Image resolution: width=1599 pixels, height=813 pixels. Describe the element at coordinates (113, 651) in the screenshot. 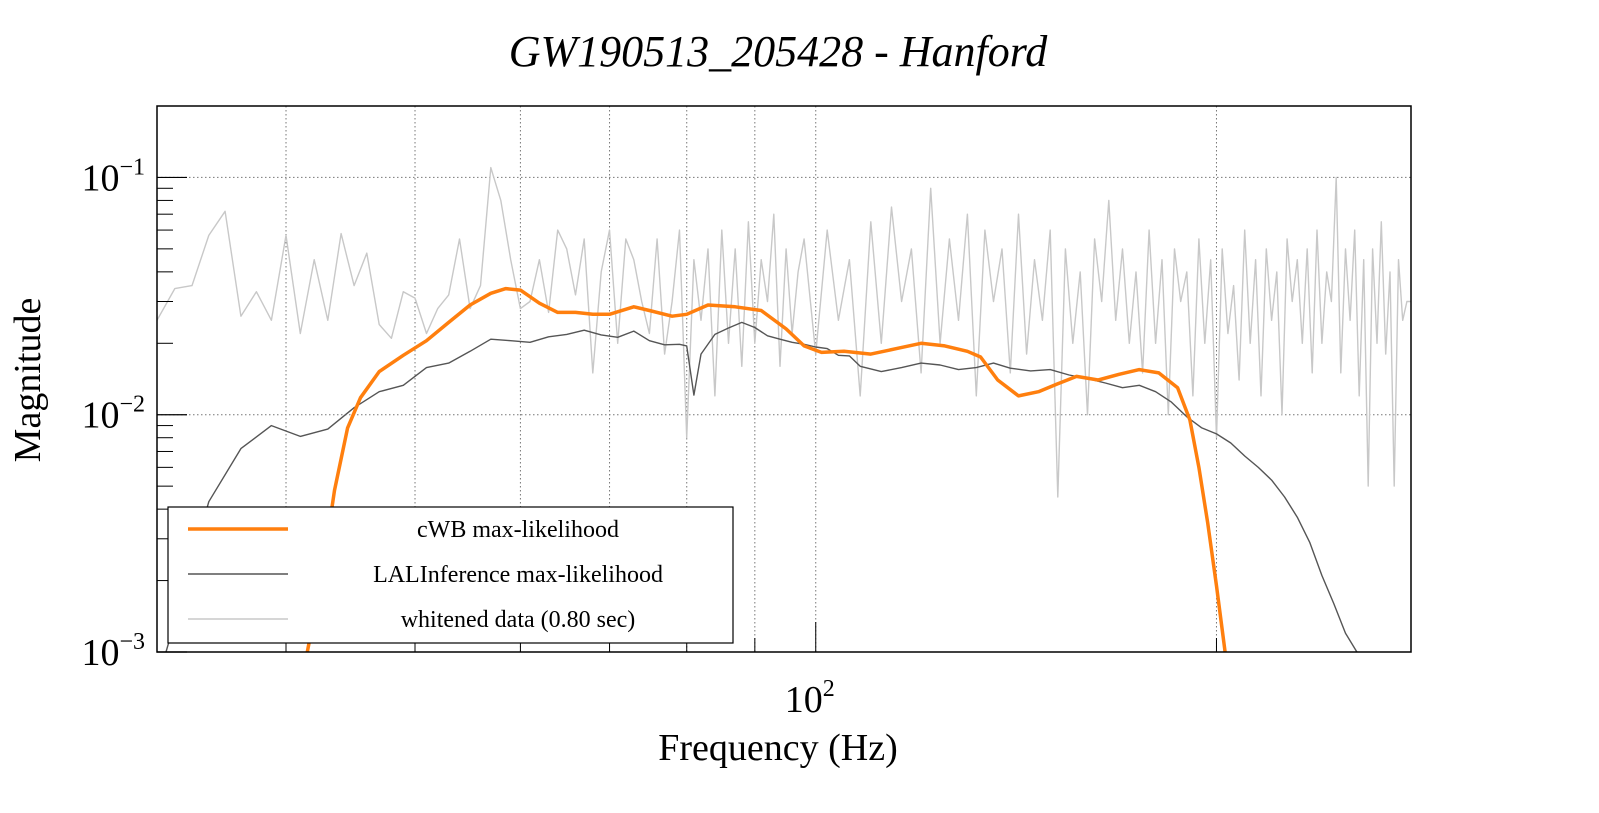

I see `y-tick-label: 10⁻³` at that location.